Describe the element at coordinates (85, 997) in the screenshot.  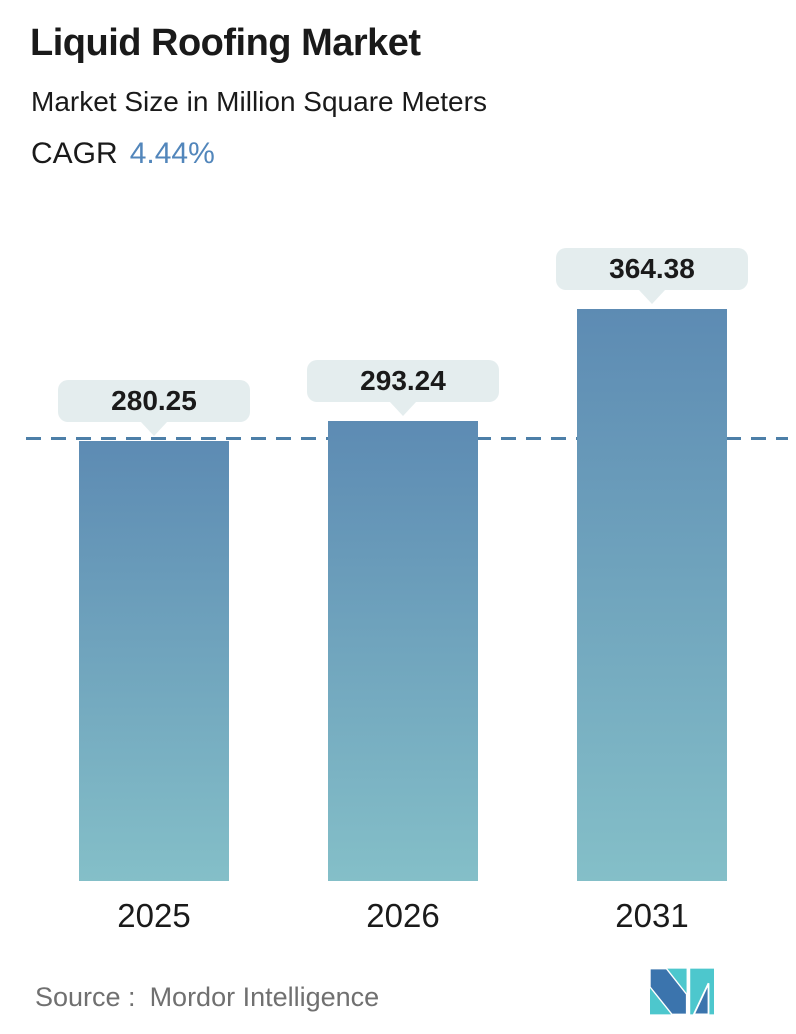
I see `source-label: Source :` at that location.